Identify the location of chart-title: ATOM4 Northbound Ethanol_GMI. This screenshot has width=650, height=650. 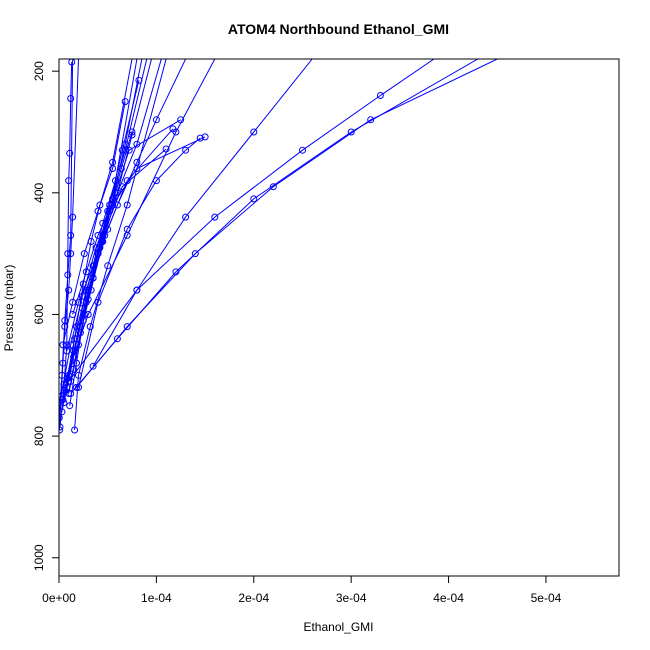
(338, 29).